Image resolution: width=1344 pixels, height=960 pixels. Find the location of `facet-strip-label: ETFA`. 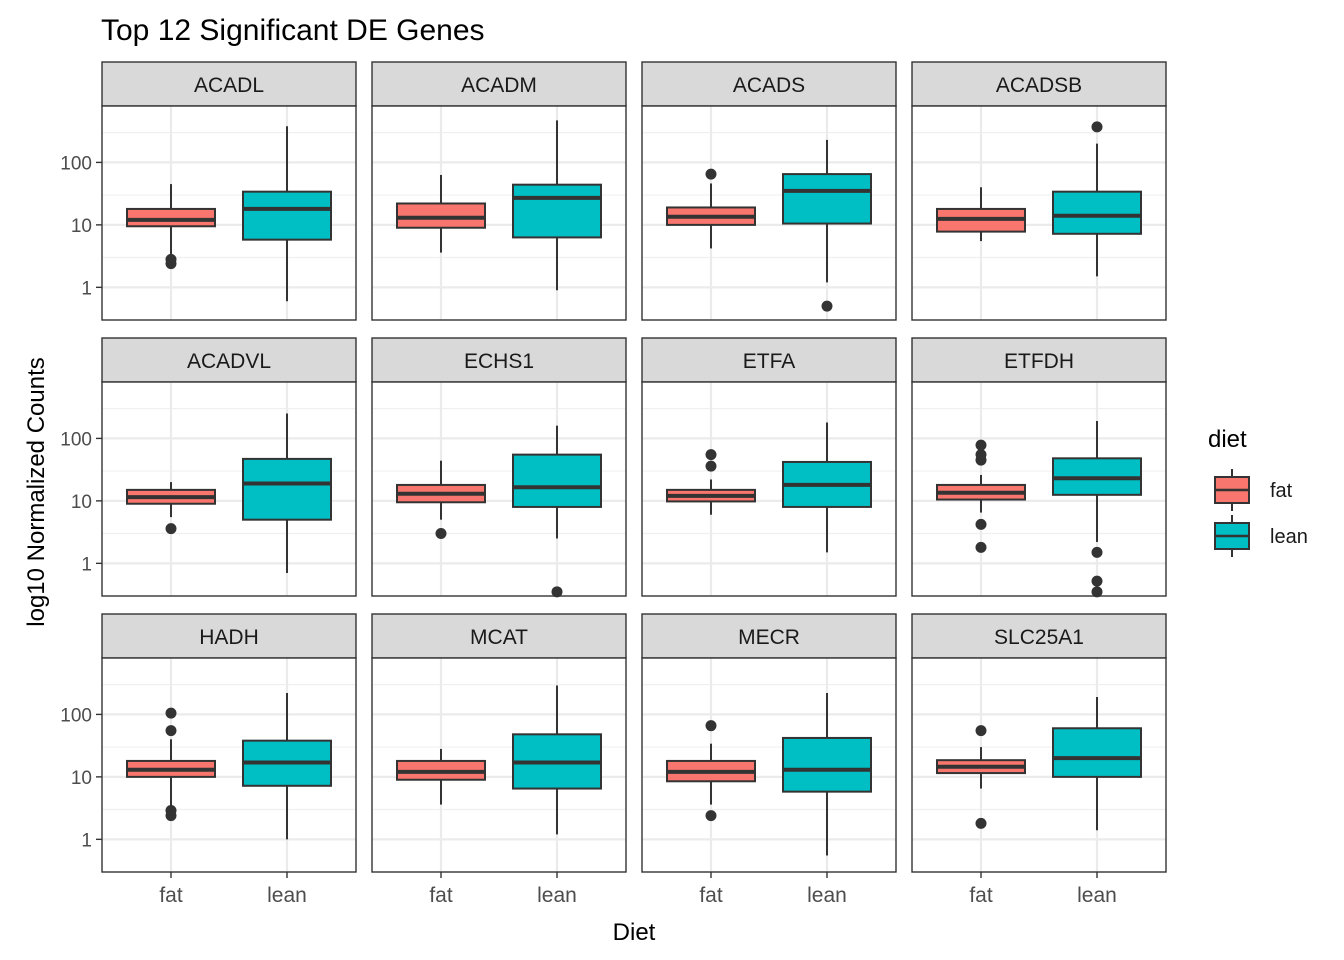

facet-strip-label: ETFA is located at coordinates (769, 361).